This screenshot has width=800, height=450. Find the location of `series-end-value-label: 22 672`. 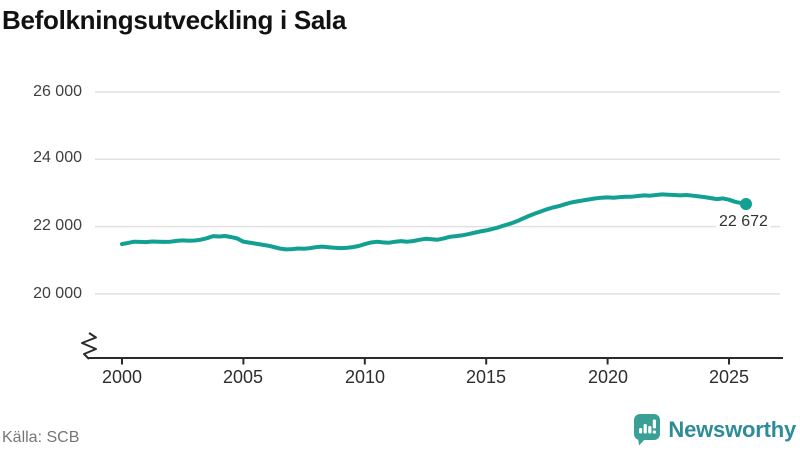

series-end-value-label: 22 672 is located at coordinates (743, 222).